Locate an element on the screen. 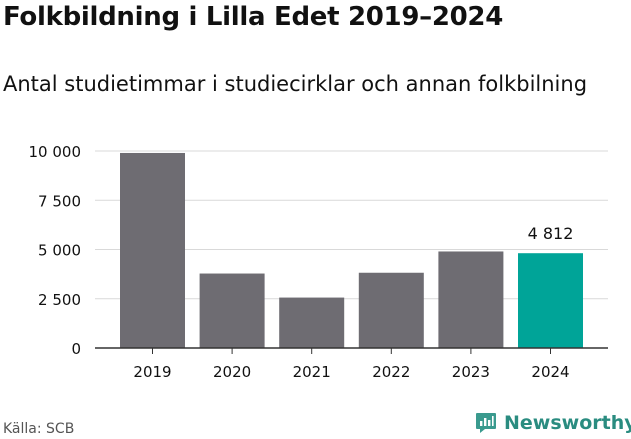  y-tick-label: 5 000 is located at coordinates (59, 251).